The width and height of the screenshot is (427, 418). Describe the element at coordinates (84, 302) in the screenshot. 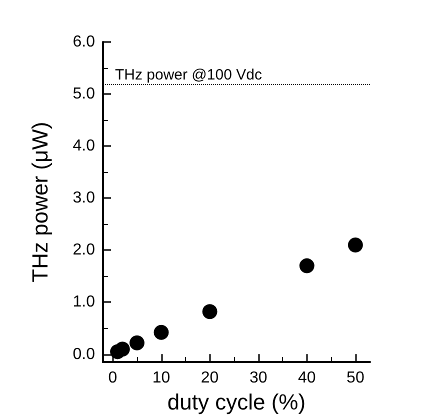

I see `y-tick-label: 1.0` at that location.